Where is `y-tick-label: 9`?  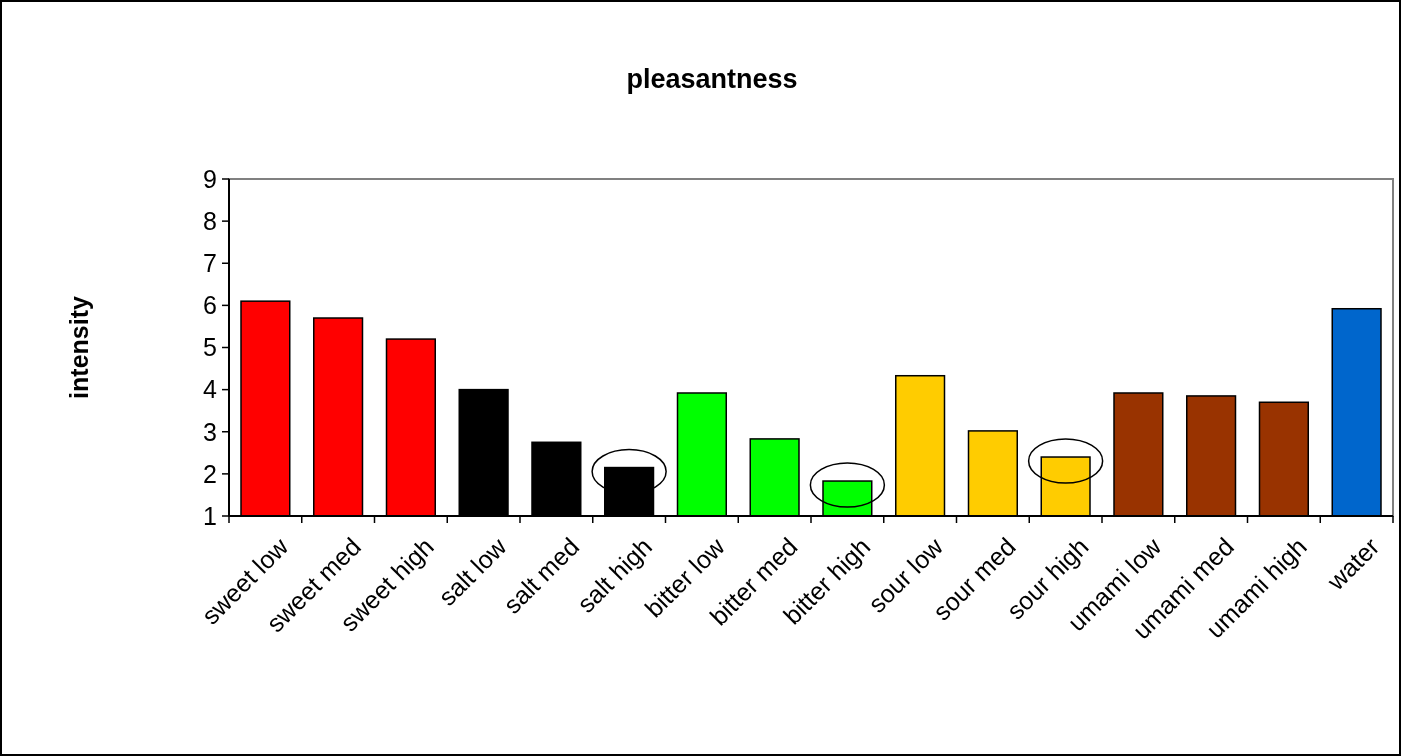 y-tick-label: 9 is located at coordinates (210, 178).